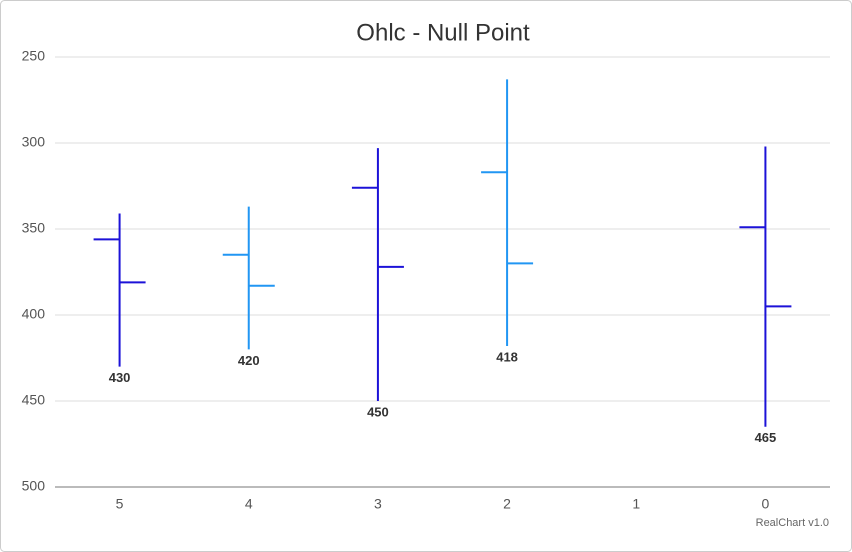 This screenshot has height=552, width=852. I want to click on y-tick-label: 350, so click(34, 228).